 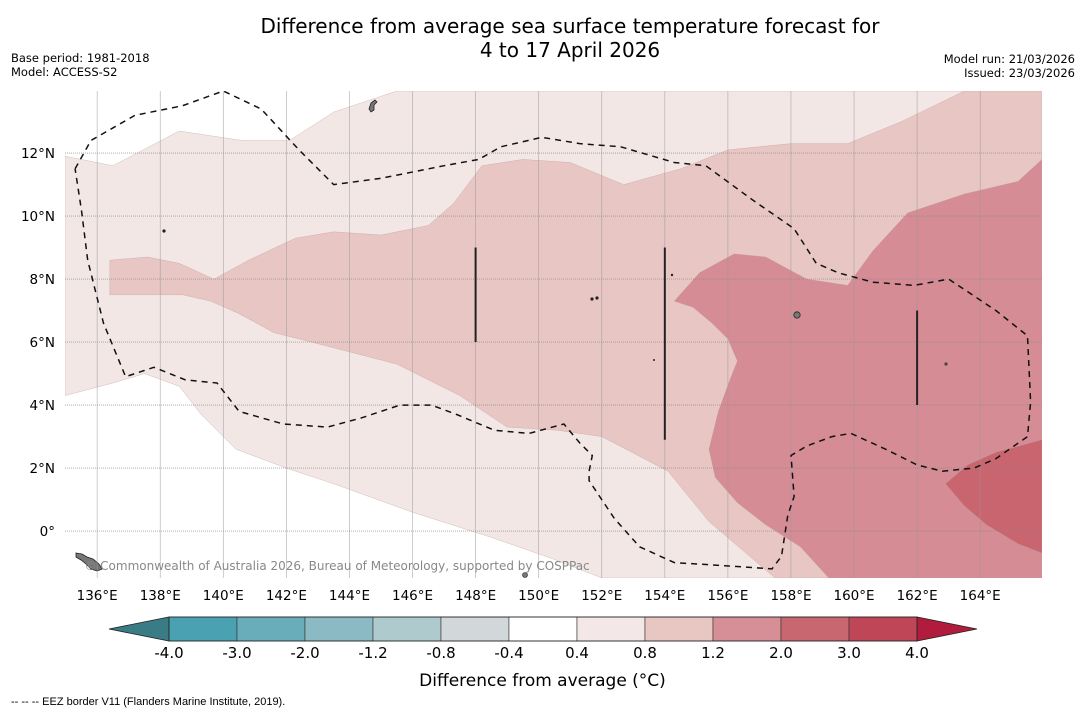 What do you see at coordinates (168, 653) in the screenshot?
I see `colorbar-tick-label: -4.0` at bounding box center [168, 653].